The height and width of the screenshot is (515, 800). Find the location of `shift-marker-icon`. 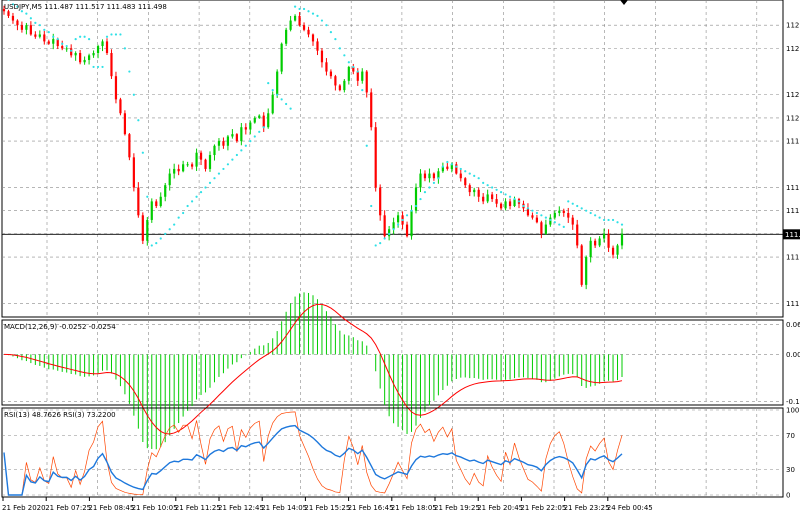

shift-marker-icon is located at coordinates (624, 2).